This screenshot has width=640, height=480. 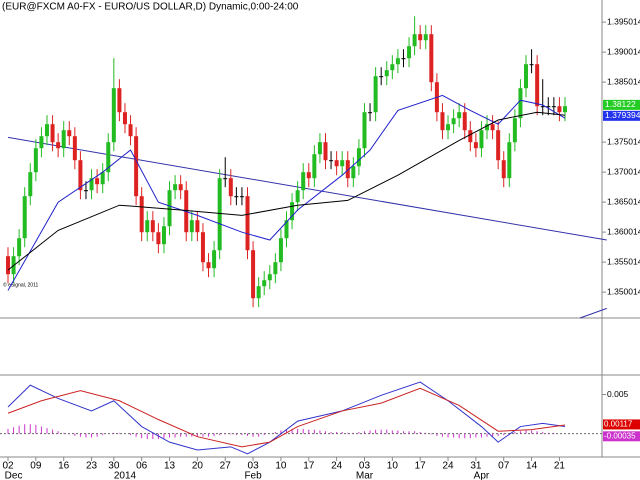 I want to click on price-marker-label: 1.38122, so click(x=620, y=104).